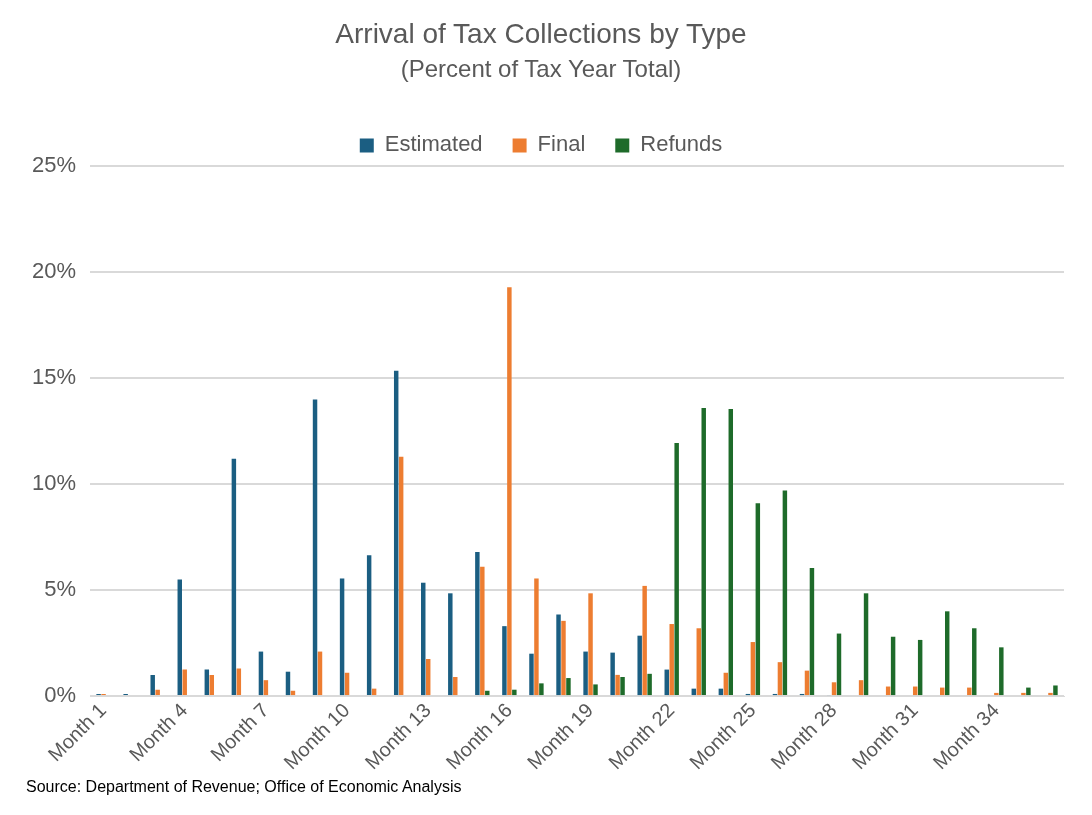 This screenshot has width=1092, height=815. What do you see at coordinates (54, 377) in the screenshot?
I see `y-tick-label: 15%` at bounding box center [54, 377].